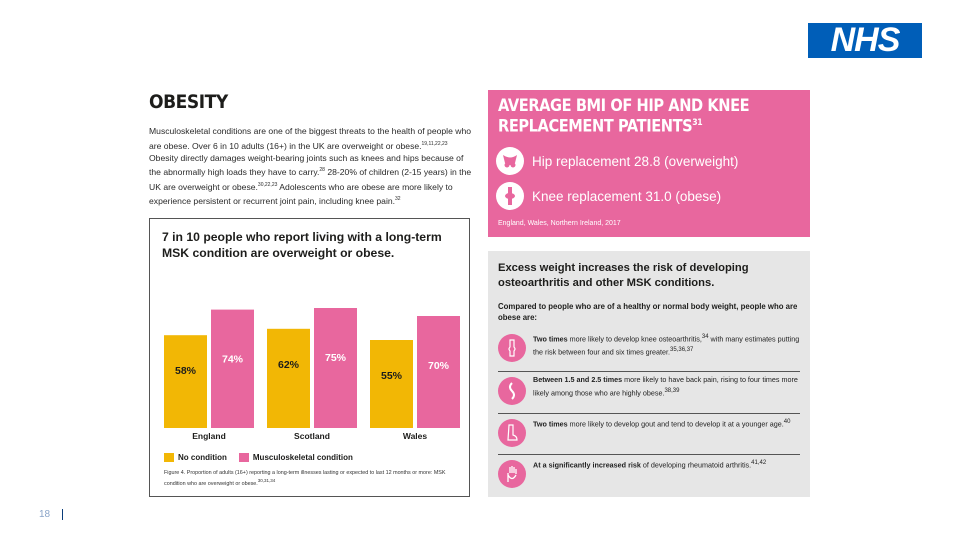 The image size is (960, 540). What do you see at coordinates (391, 384) in the screenshot?
I see `bar-wales-no-condition` at bounding box center [391, 384].